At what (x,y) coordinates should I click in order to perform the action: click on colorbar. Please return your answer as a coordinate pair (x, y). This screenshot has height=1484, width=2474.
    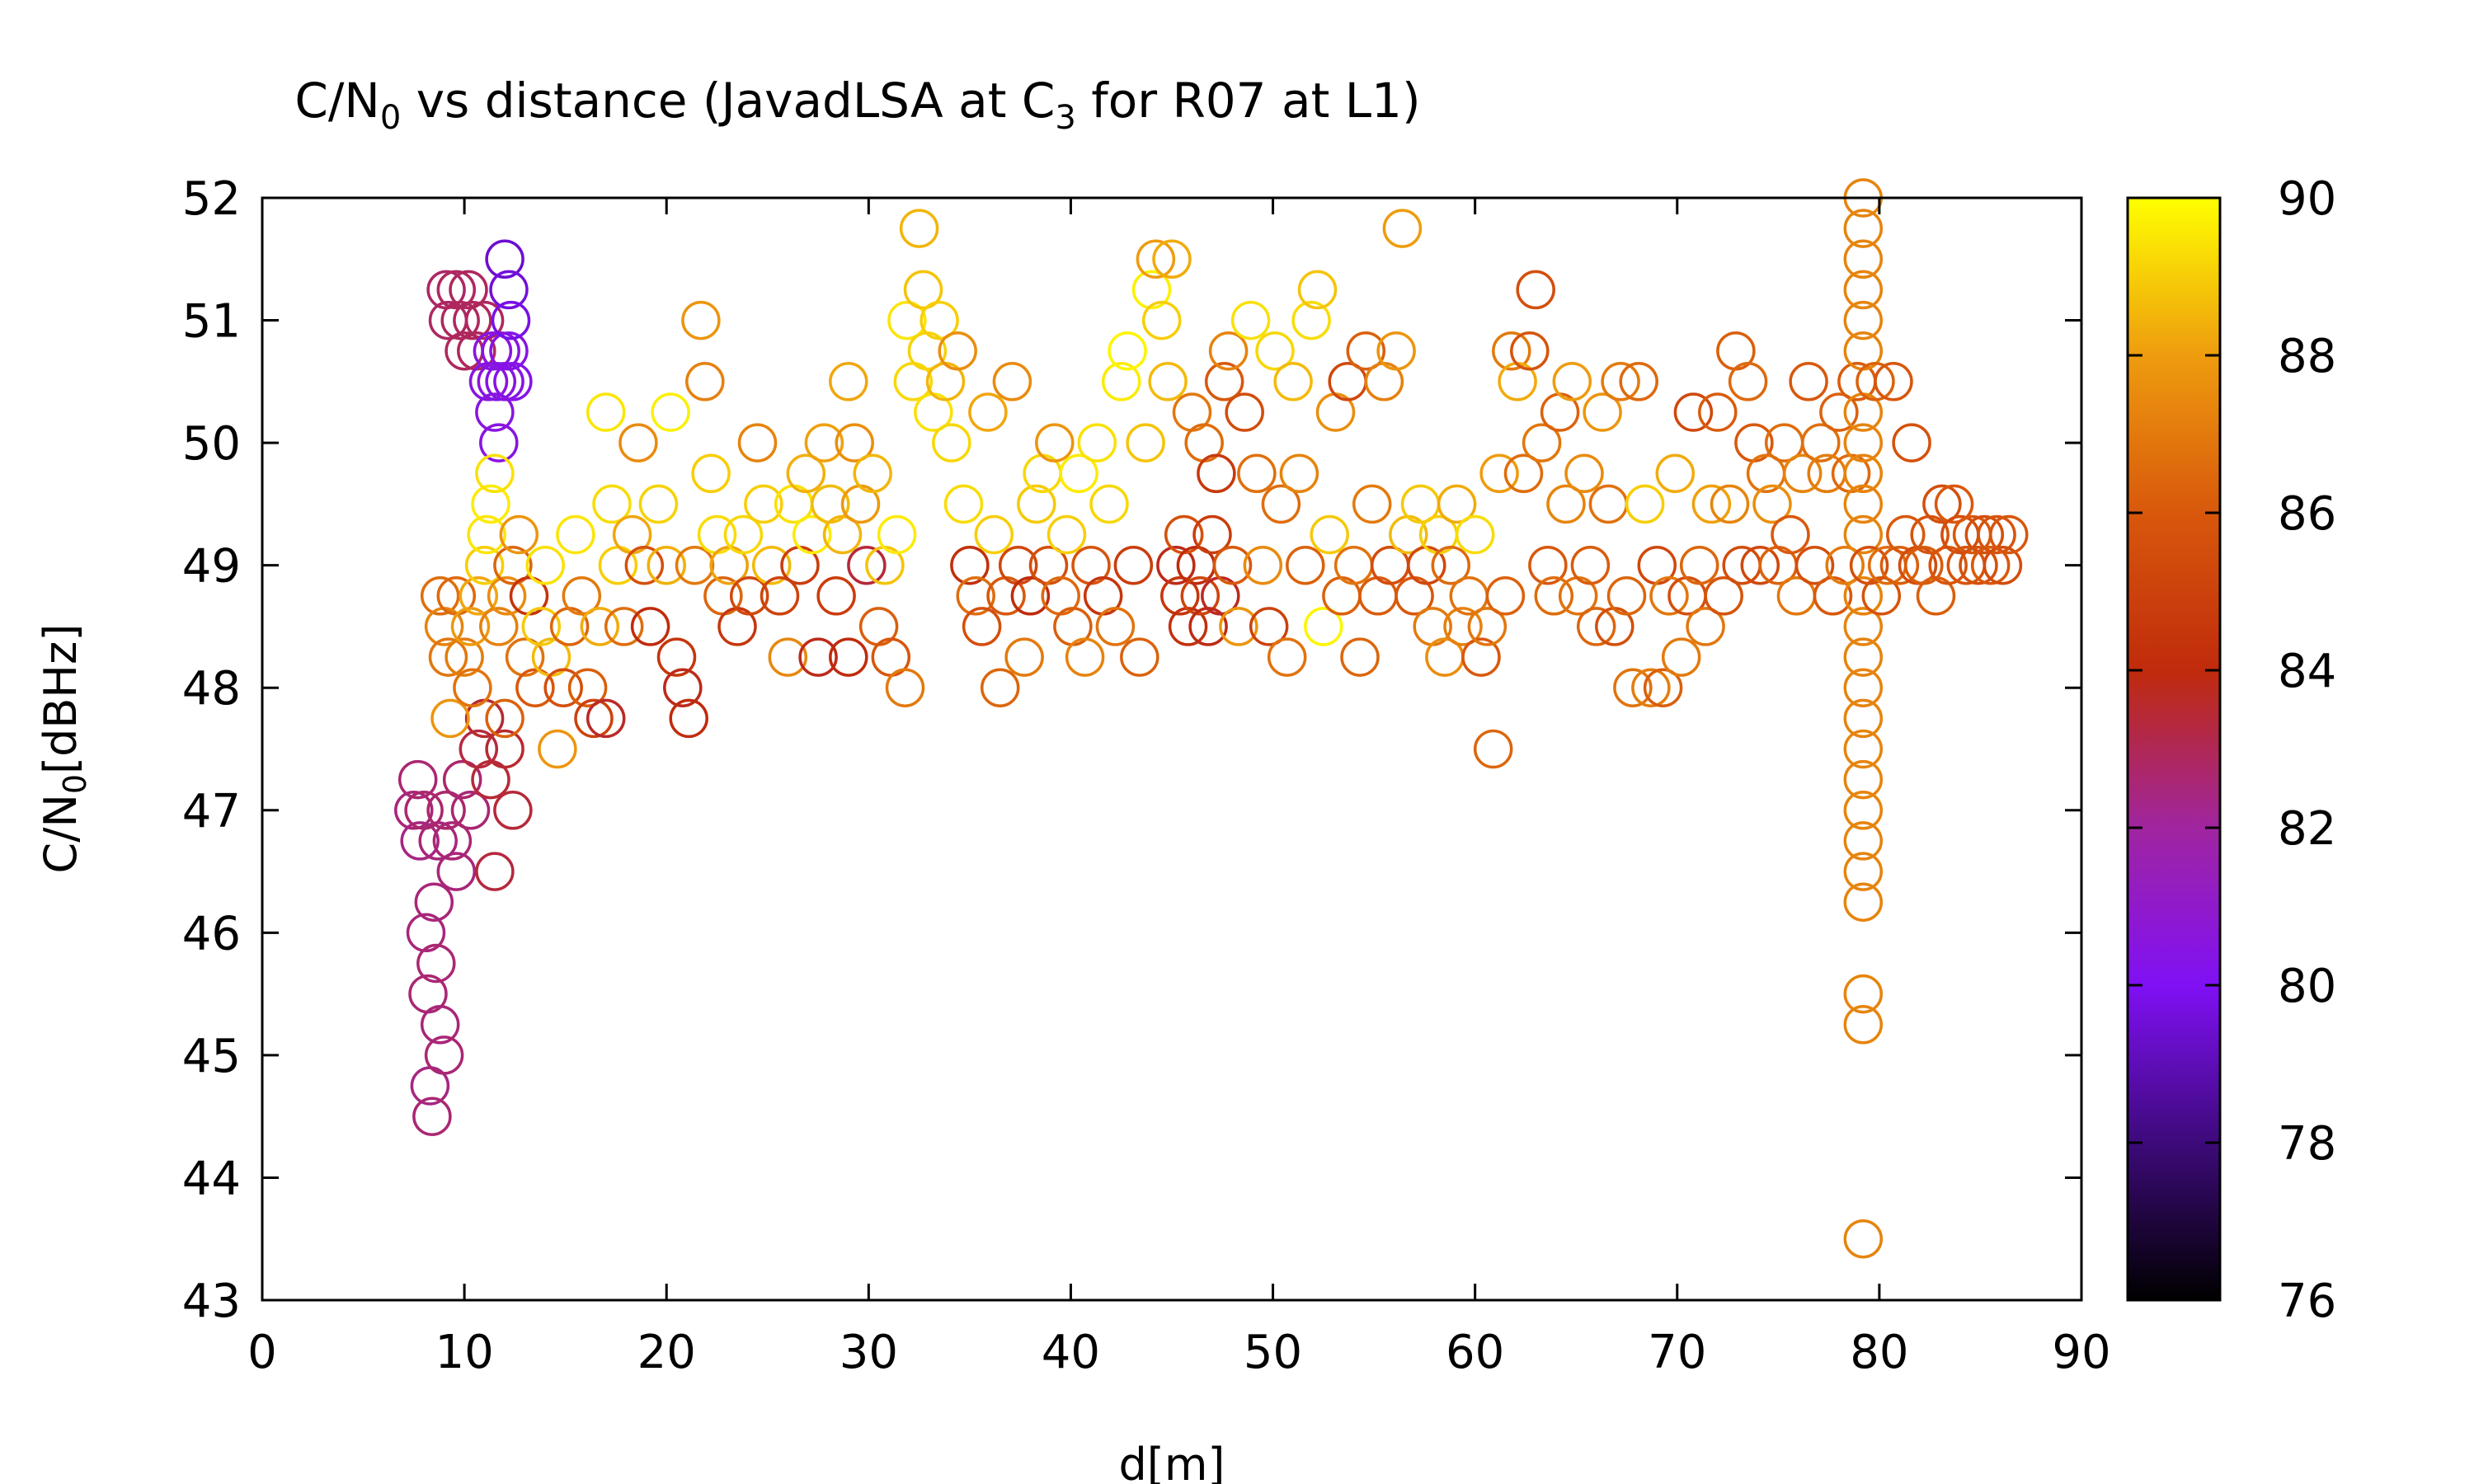
    Looking at the image, I should click on (2174, 749).